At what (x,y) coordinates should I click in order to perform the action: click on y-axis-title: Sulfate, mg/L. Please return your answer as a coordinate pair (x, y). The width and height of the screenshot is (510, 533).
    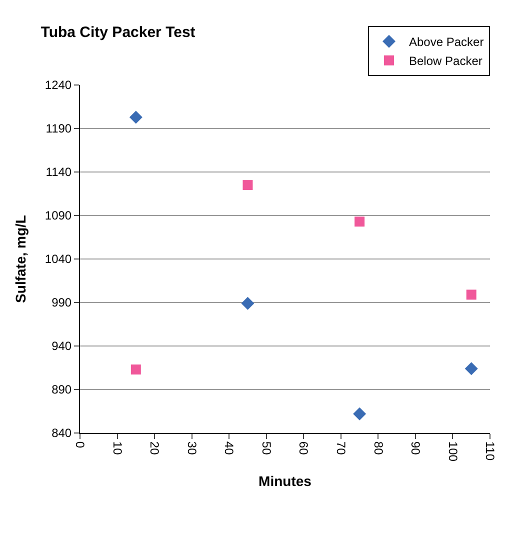
    Looking at the image, I should click on (20, 258).